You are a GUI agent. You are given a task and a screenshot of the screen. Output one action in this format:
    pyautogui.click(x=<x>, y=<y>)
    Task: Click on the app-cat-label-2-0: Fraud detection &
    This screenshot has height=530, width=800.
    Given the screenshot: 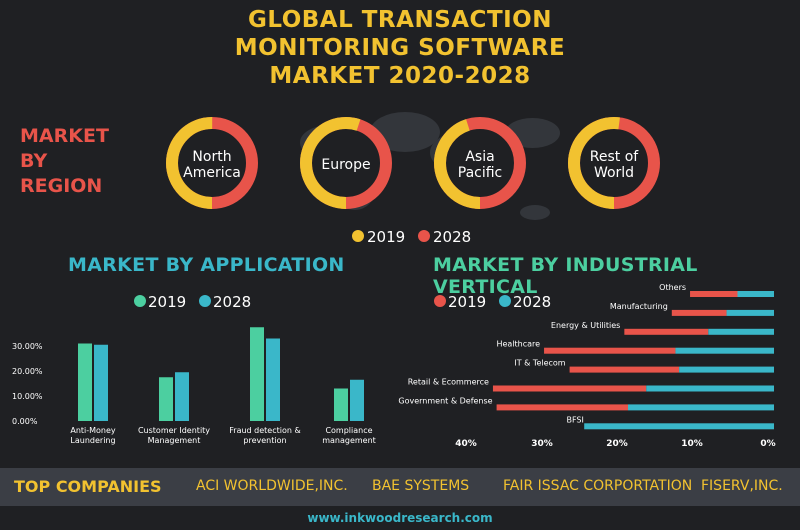 What is the action you would take?
    pyautogui.click(x=264, y=430)
    